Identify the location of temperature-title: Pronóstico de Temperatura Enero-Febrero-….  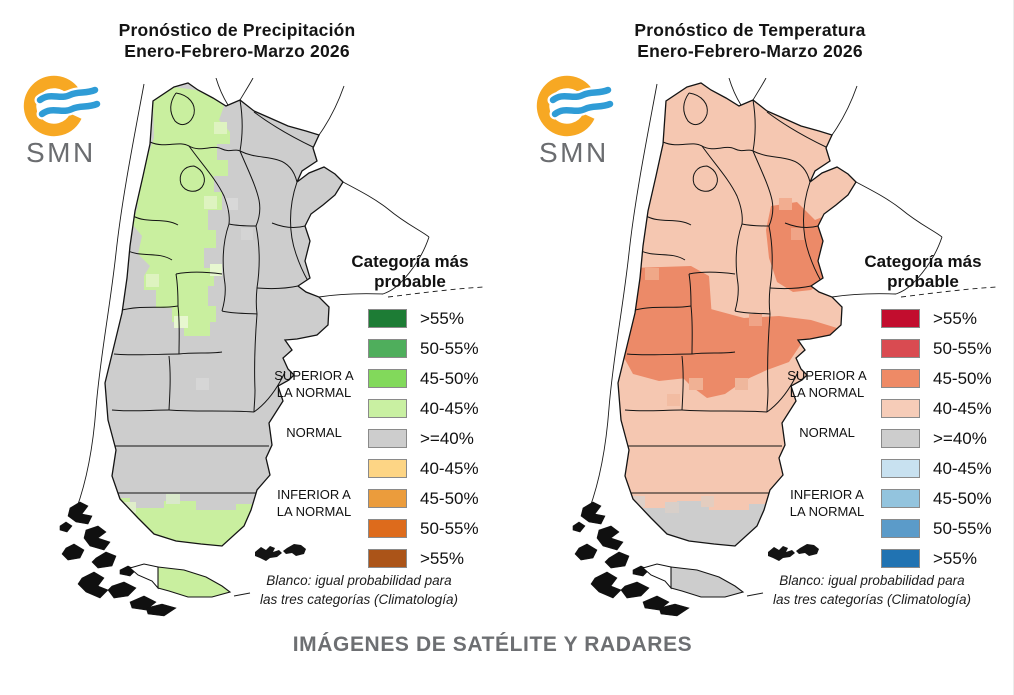
(750, 41).